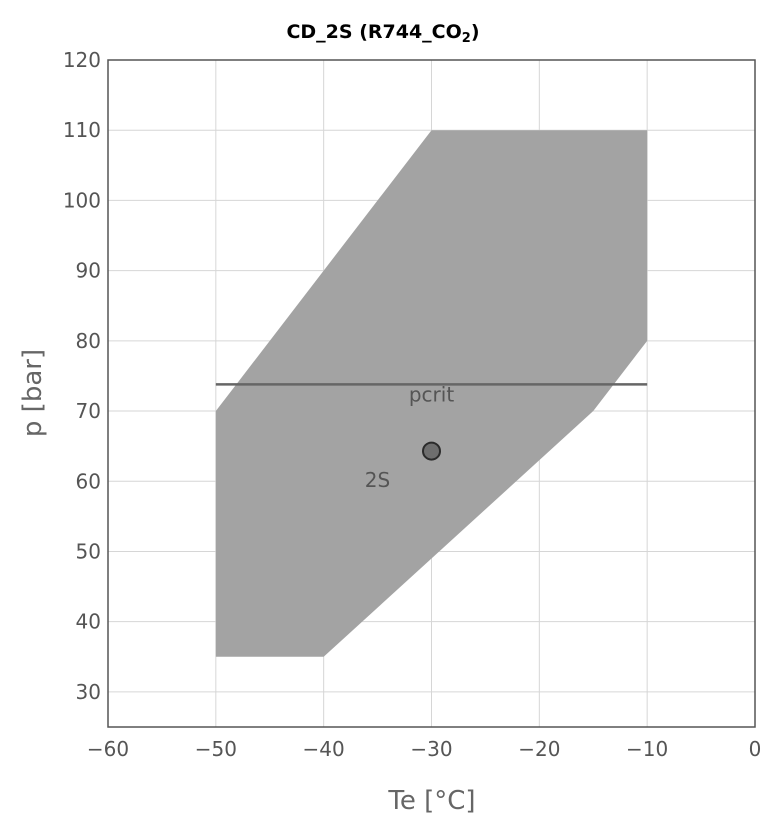  I want to click on chart-title-close: ), so click(475, 32).